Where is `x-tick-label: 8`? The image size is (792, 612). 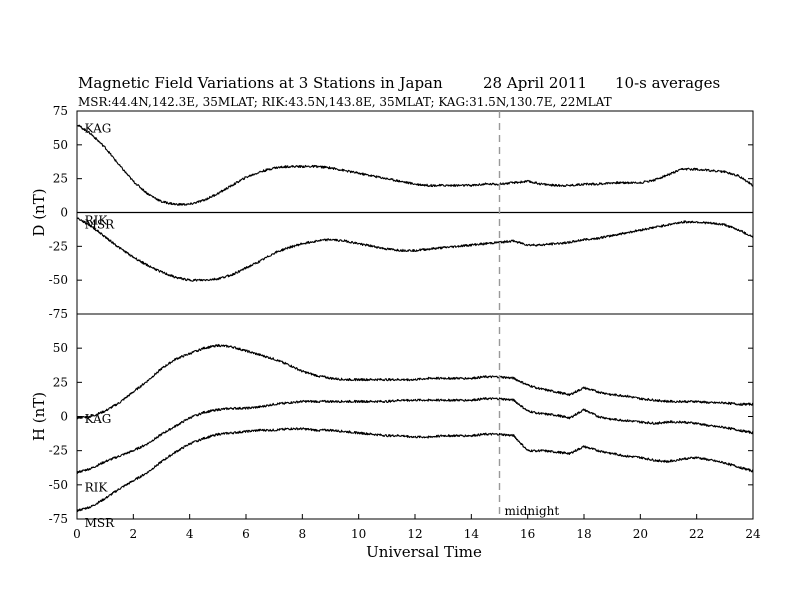
x-tick-label: 8 is located at coordinates (303, 534).